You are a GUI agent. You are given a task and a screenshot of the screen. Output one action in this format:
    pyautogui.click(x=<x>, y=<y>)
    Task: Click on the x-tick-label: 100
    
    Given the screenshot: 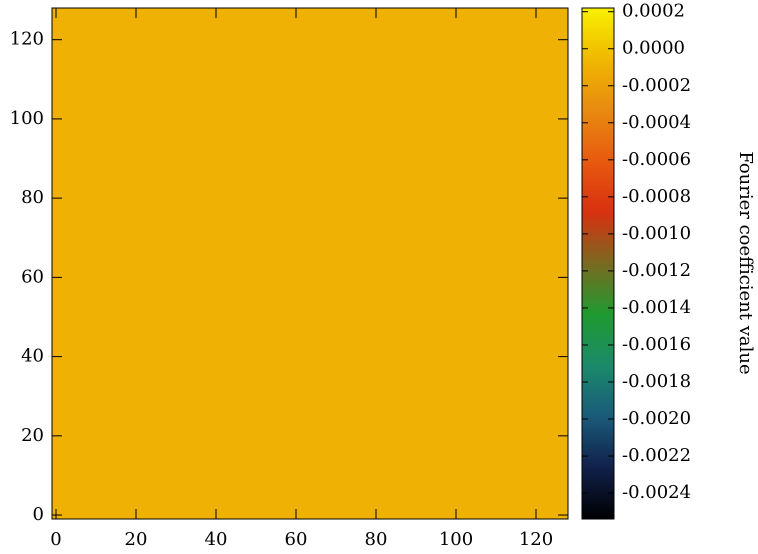 What is the action you would take?
    pyautogui.click(x=456, y=539)
    